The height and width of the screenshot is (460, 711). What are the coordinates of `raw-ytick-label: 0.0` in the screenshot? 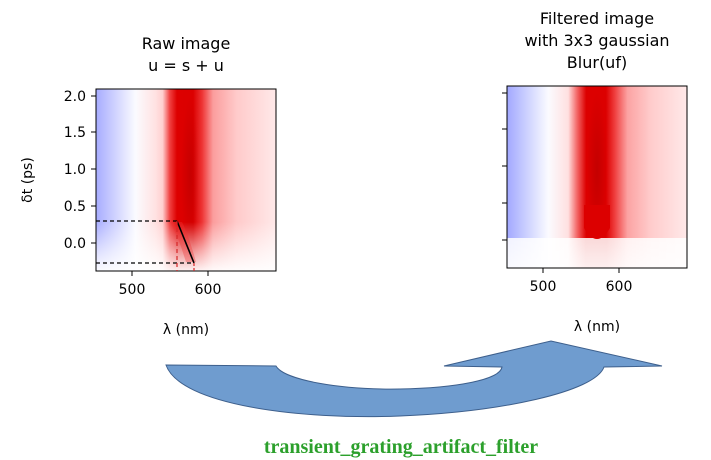 It's located at (75, 244).